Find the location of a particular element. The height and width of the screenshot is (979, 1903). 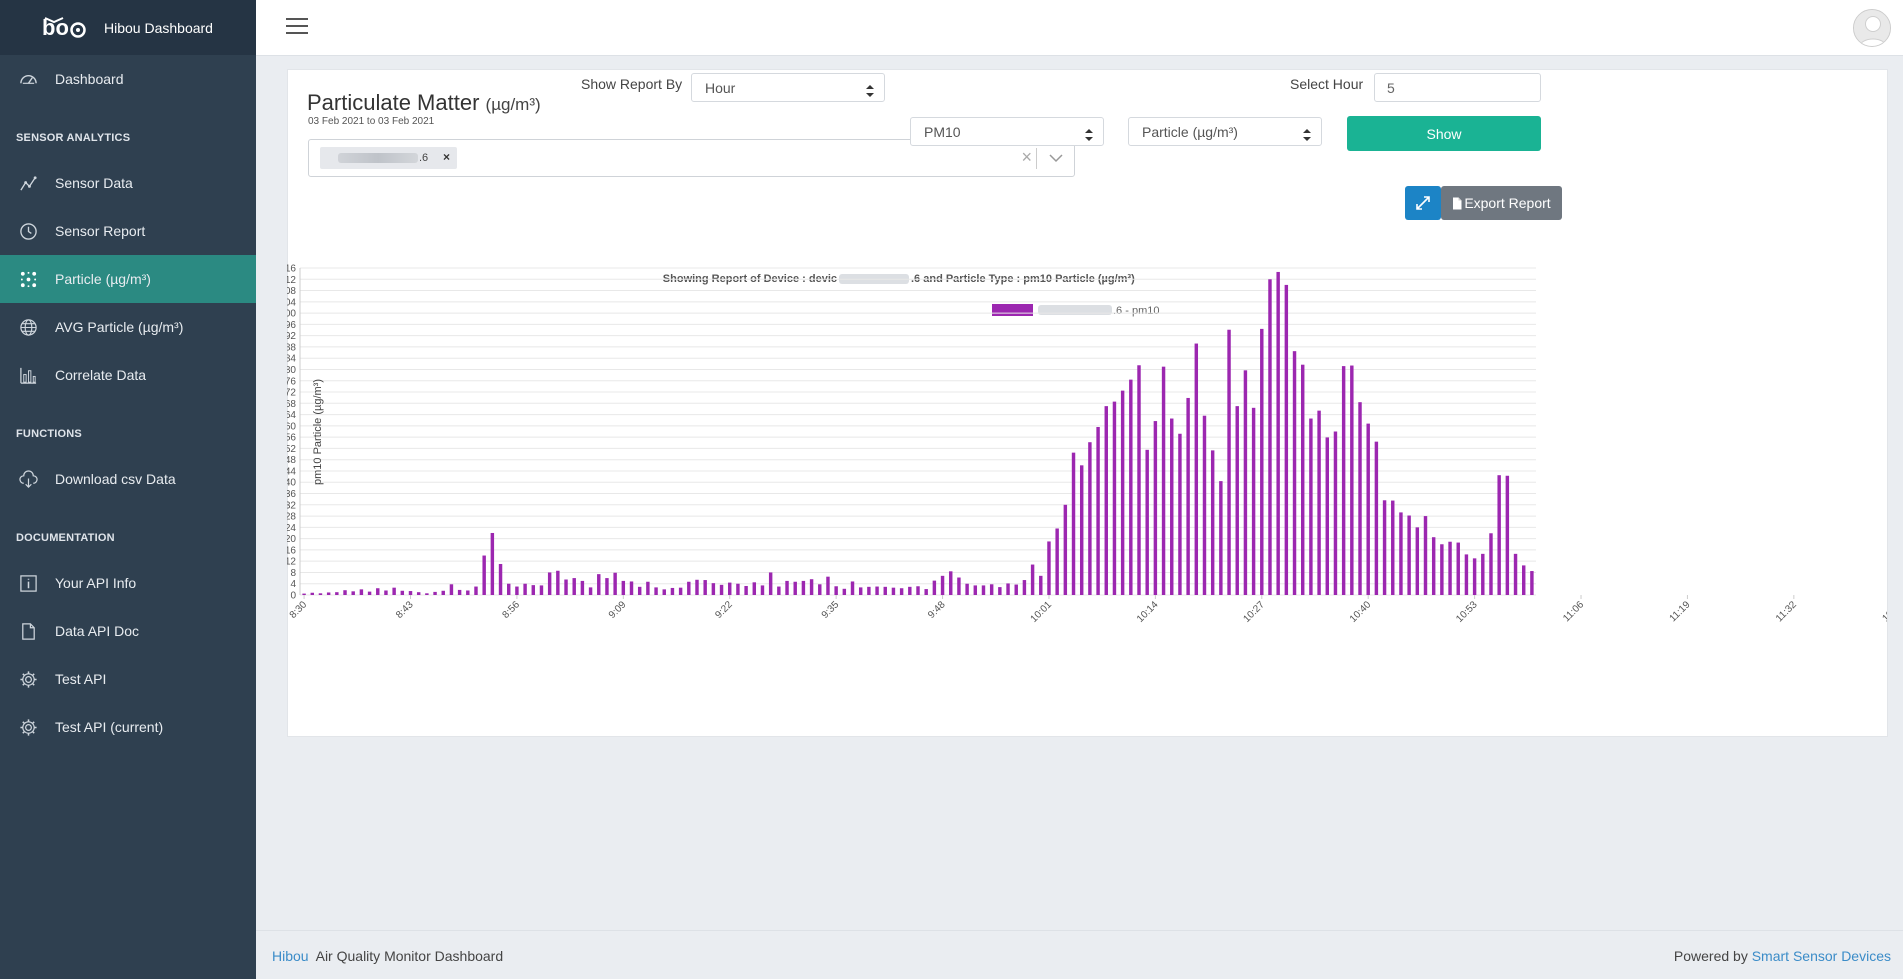

sidebar-item-api-info: Your API Info is located at coordinates (128, 583).